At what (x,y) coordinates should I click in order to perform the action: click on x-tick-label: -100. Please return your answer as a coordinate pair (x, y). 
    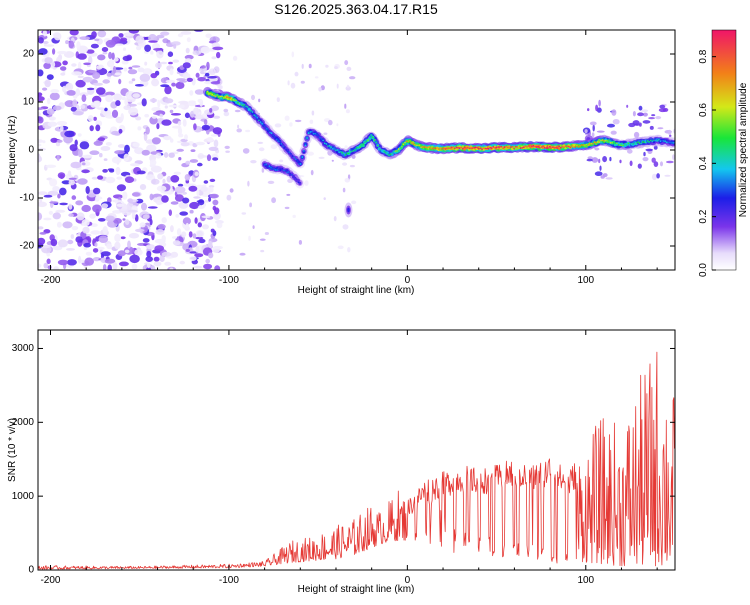
    Looking at the image, I should click on (229, 280).